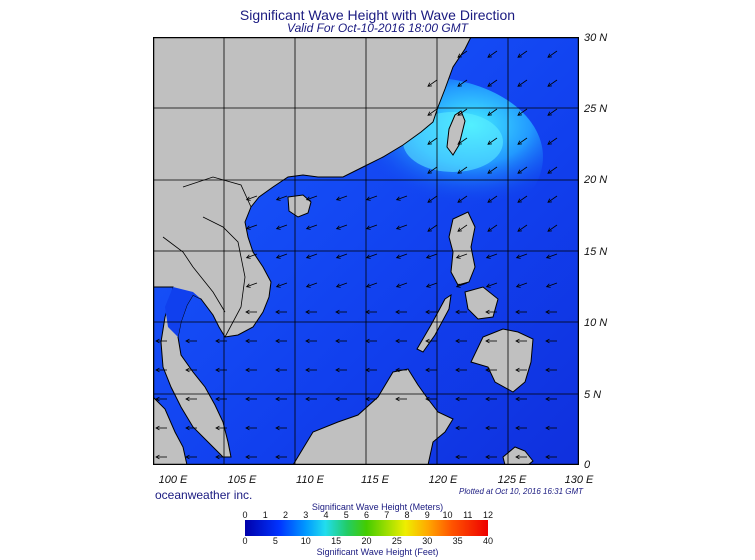 The width and height of the screenshot is (755, 560). I want to click on land-hainan, so click(299, 206).